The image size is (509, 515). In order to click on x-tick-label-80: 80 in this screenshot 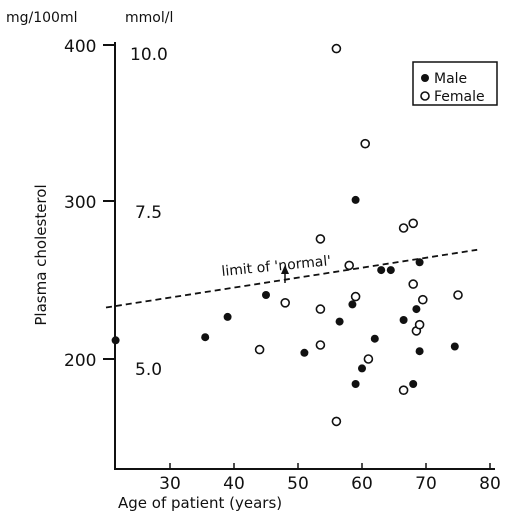, I will do `click(490, 484)`.